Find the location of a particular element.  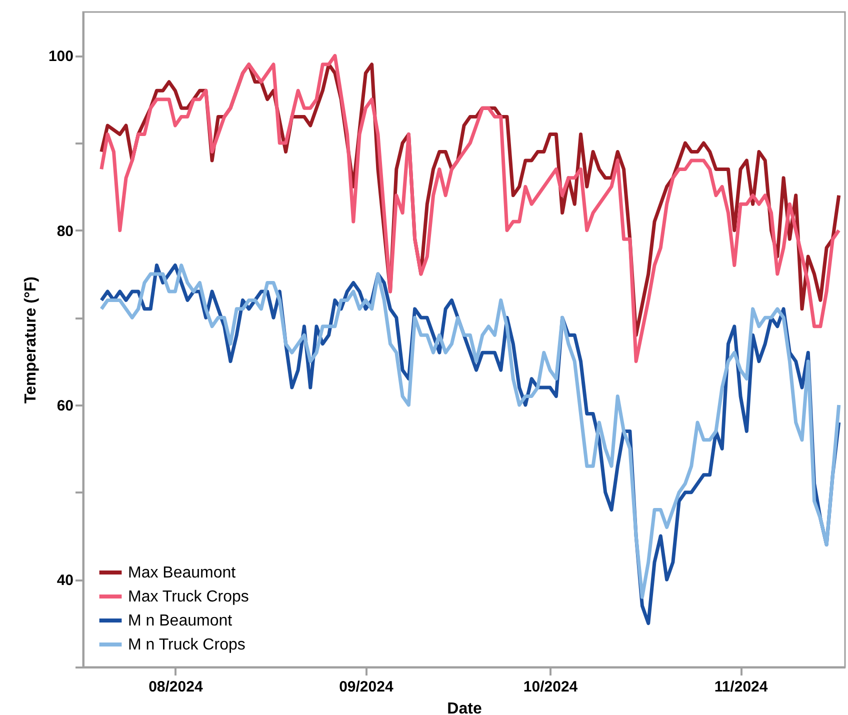

y-tick-label: 80 is located at coordinates (65, 231).